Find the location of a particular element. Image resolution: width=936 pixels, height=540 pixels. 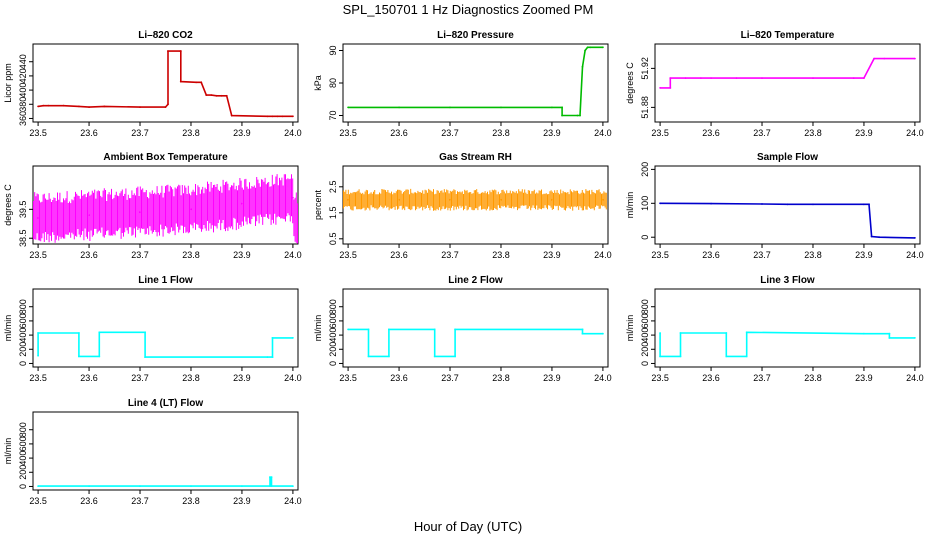

panel-title: Li–820 Temperature is located at coordinates (788, 35).